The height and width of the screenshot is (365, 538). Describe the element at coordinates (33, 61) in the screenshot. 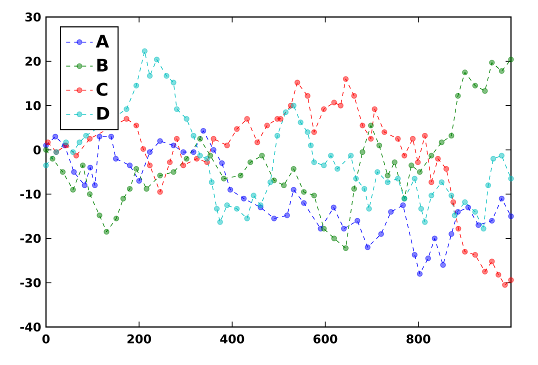

I see `y-tick-label: 20` at that location.